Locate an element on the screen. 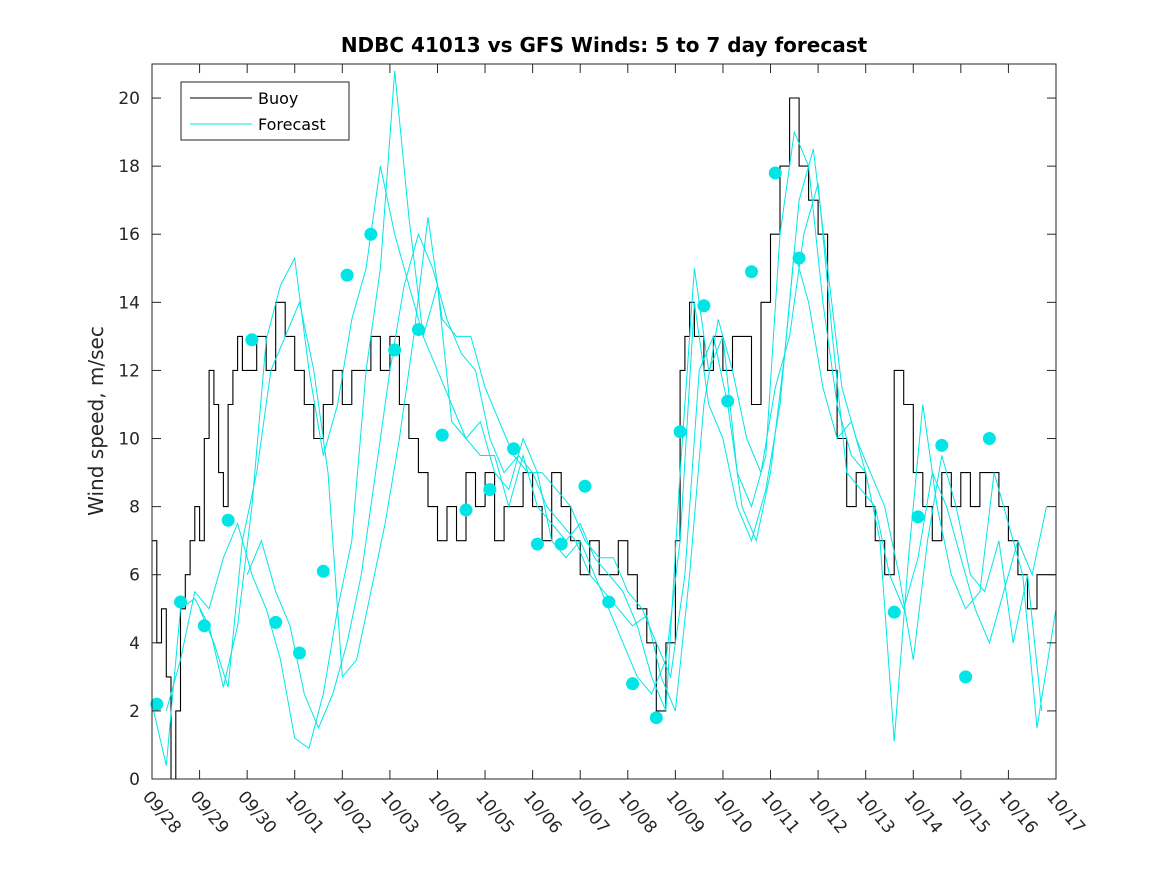  y-tick-label-5: 10 is located at coordinates (129, 440).